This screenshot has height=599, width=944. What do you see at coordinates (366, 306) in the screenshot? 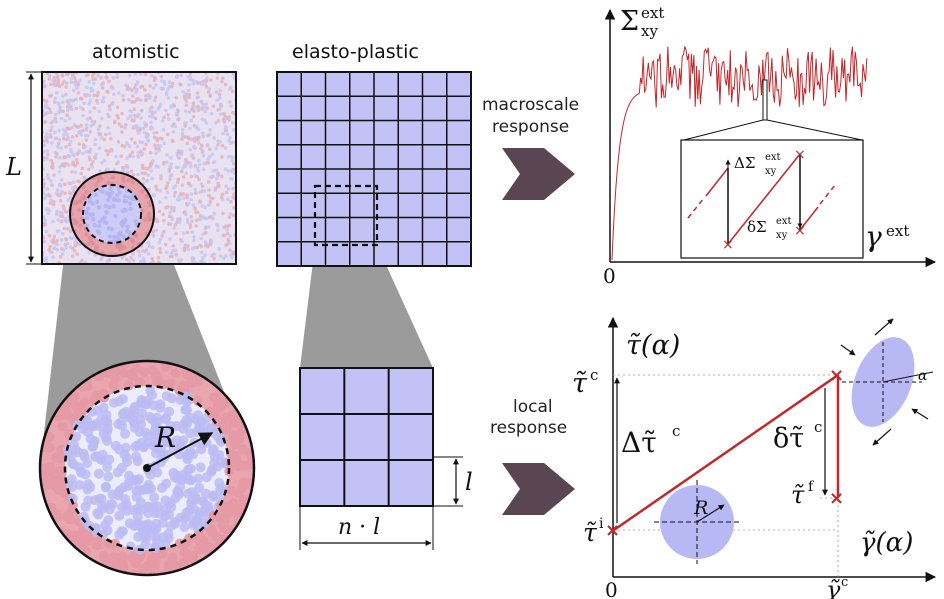
I see `zoom-cone-elasto` at bounding box center [366, 306].